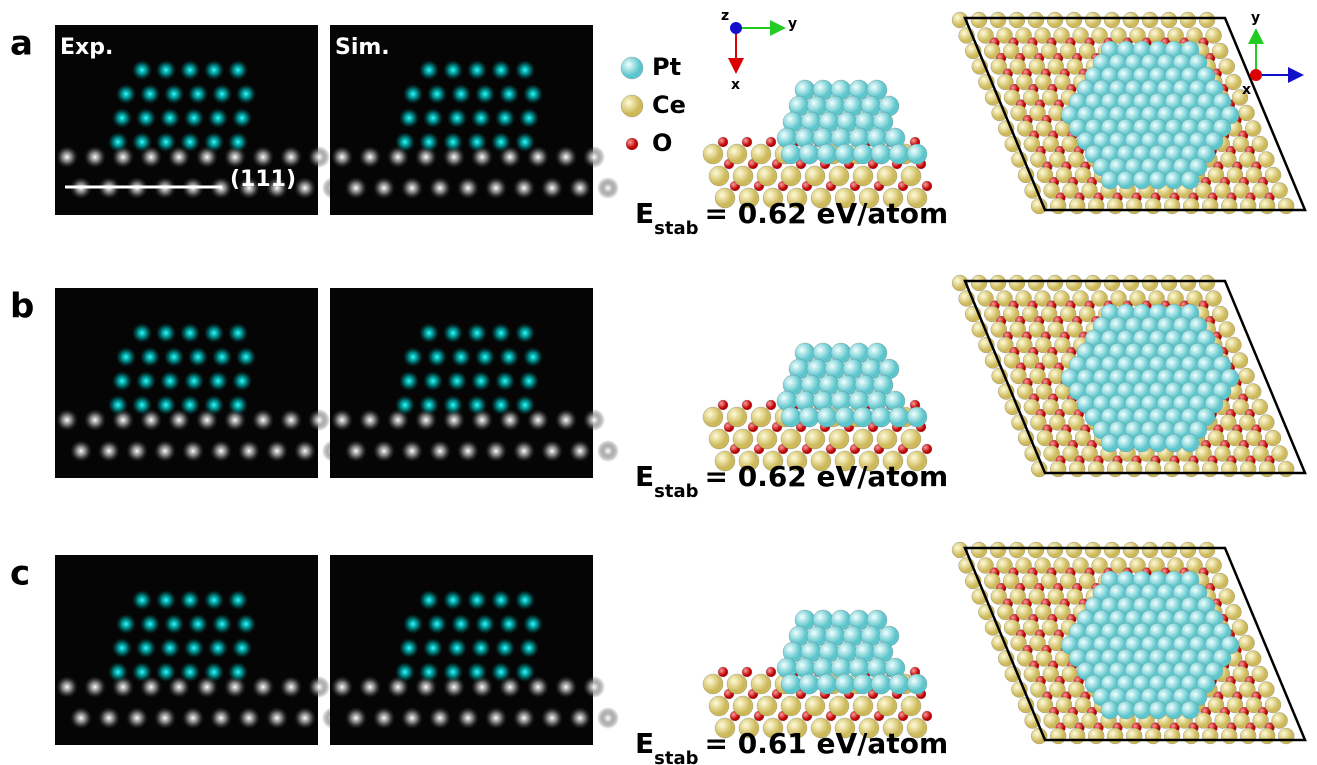 The width and height of the screenshot is (1317, 765). Describe the element at coordinates (22, 307) in the screenshot. I see `panel-label: b` at that location.